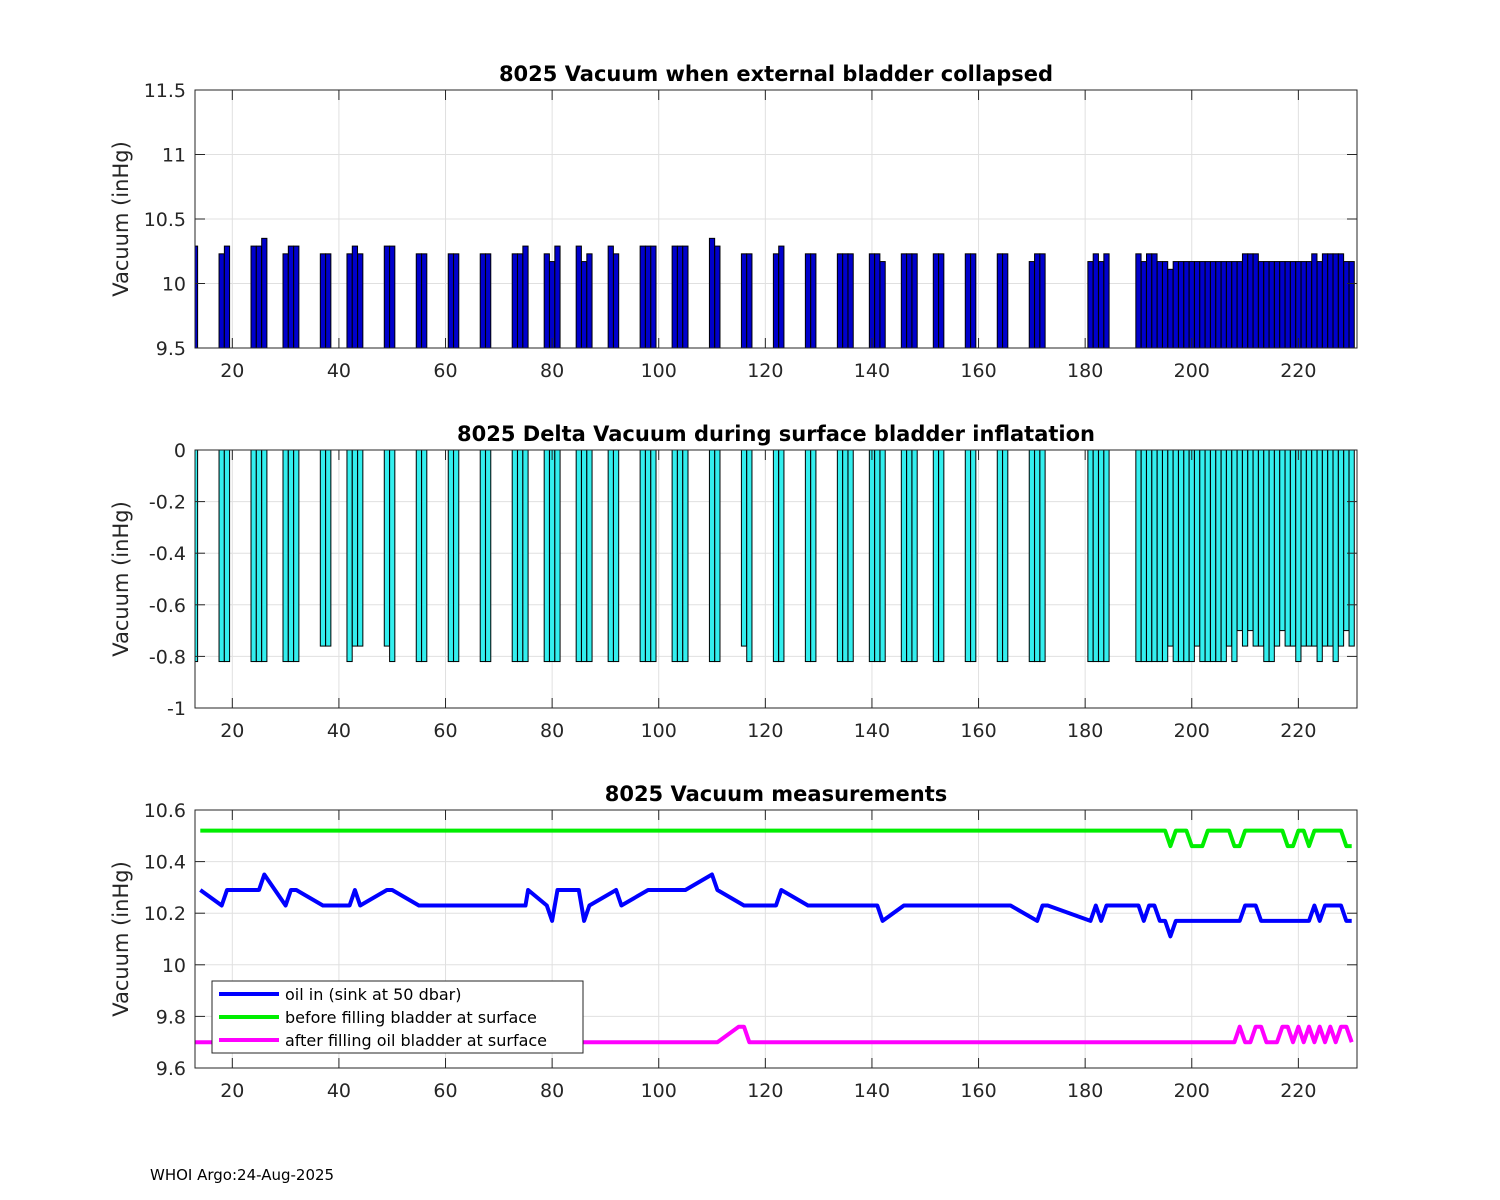 The height and width of the screenshot is (1200, 1500). What do you see at coordinates (167, 606) in the screenshot?
I see `y-tick-label: -0.6` at bounding box center [167, 606].